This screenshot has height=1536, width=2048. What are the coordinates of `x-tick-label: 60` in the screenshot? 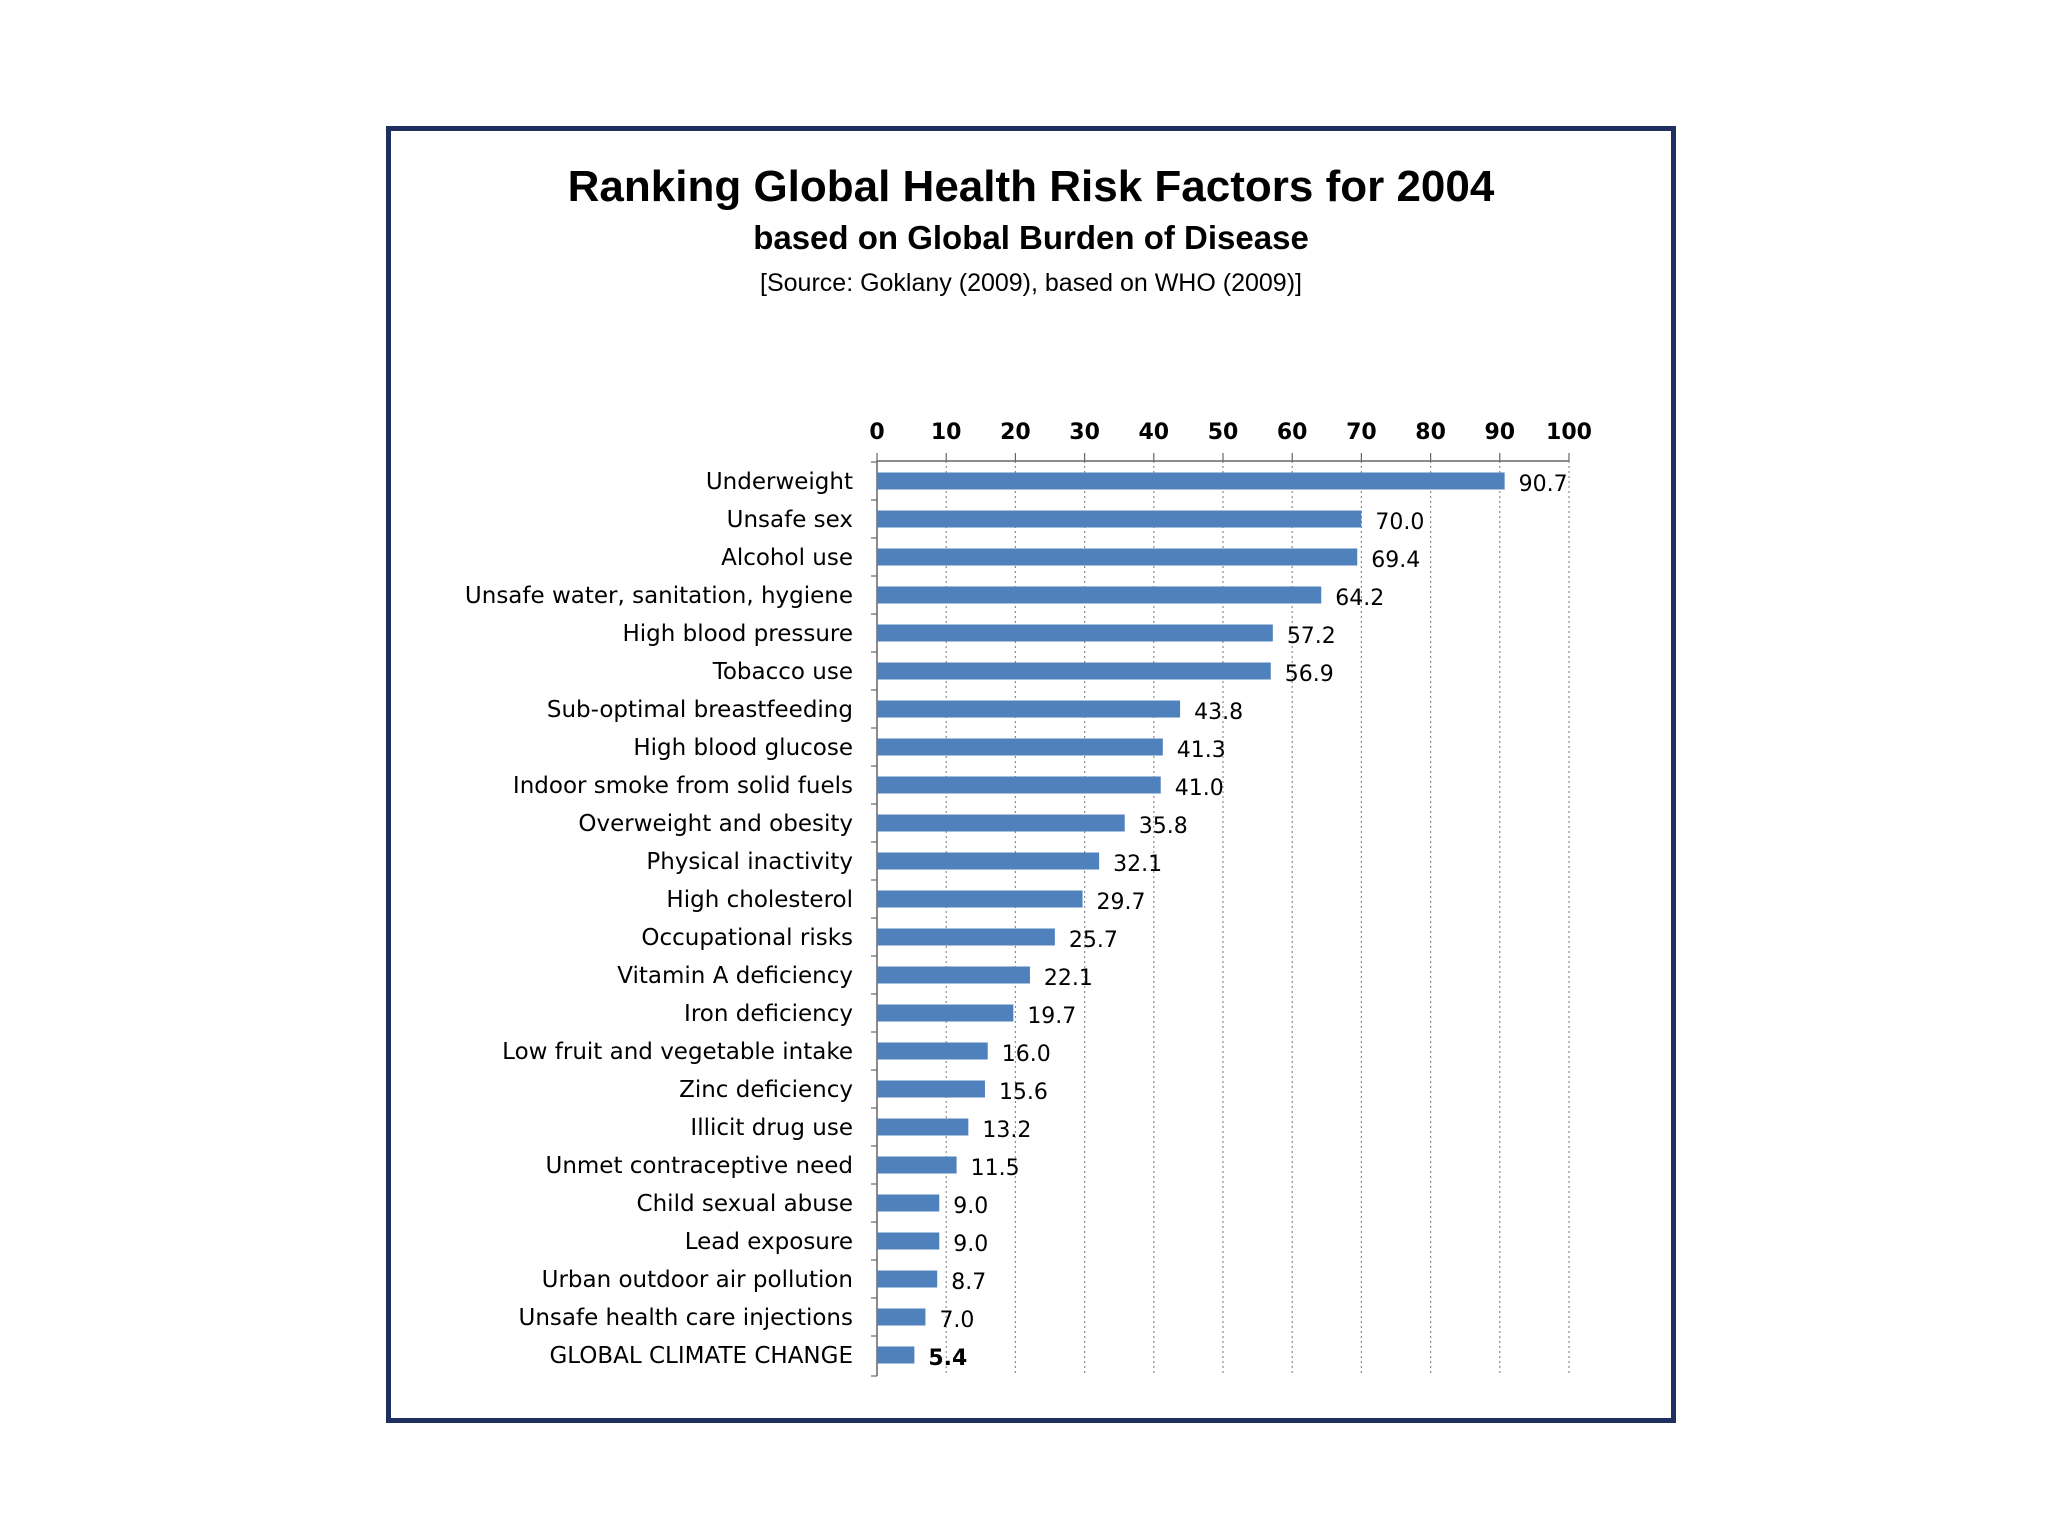 It's located at (1292, 432).